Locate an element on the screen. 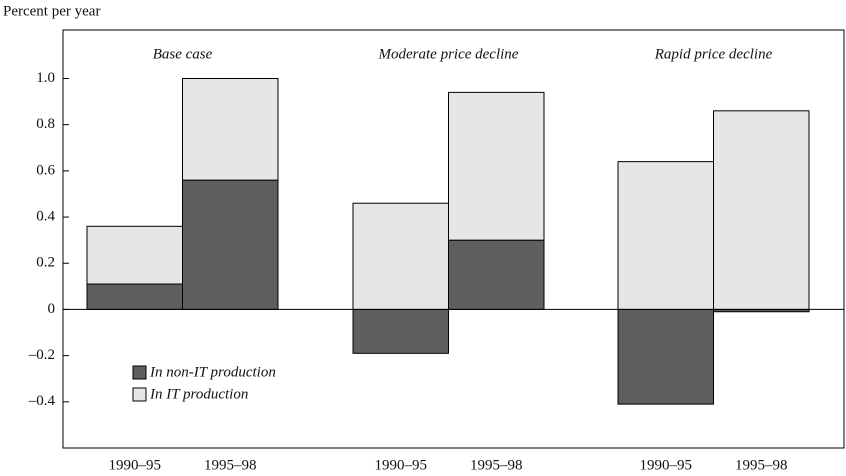  legend-label: In non-IT production is located at coordinates (212, 372).